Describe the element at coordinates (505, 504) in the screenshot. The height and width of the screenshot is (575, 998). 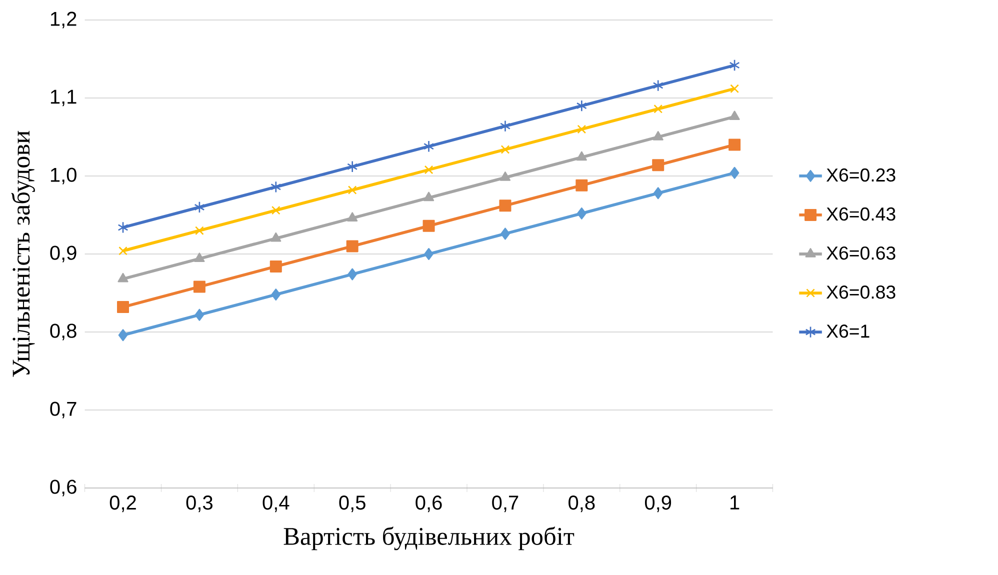
I see `x-tick-label: 0,7` at that location.